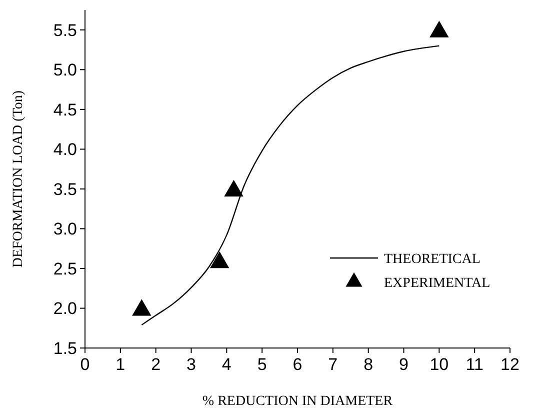 This screenshot has width=543, height=411. What do you see at coordinates (439, 364) in the screenshot?
I see `x-tick-label: 10` at bounding box center [439, 364].